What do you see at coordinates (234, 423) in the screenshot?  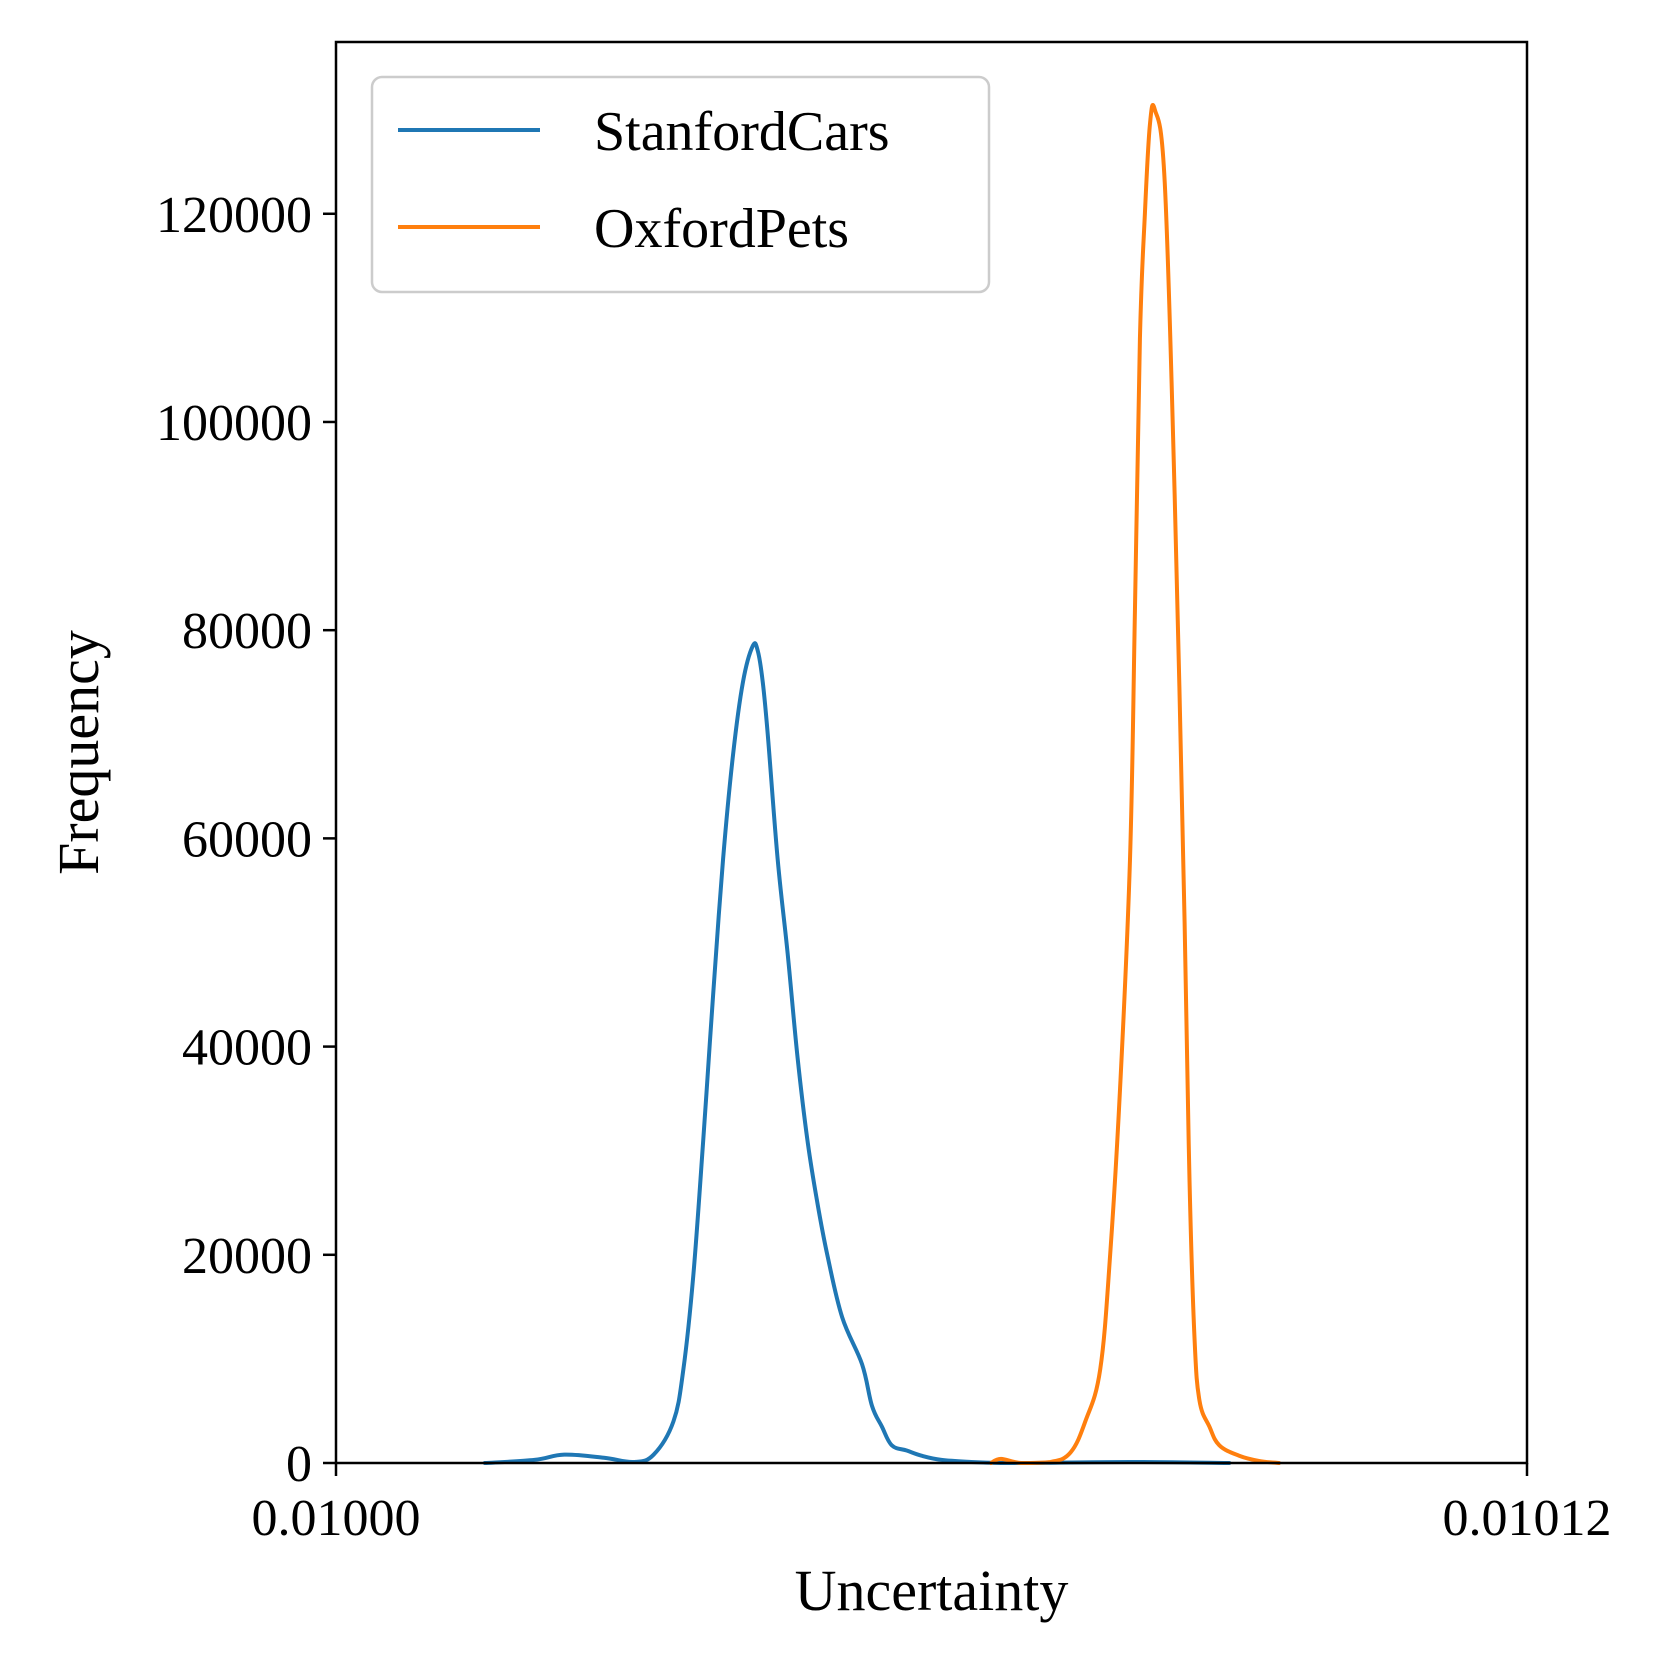 I see `y-tick-label: 100000` at bounding box center [234, 423].